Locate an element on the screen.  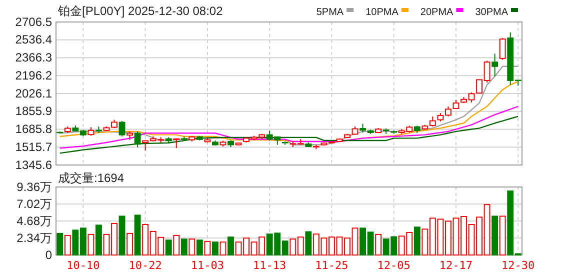
x-tick-label: 12-30 is located at coordinates (518, 265).